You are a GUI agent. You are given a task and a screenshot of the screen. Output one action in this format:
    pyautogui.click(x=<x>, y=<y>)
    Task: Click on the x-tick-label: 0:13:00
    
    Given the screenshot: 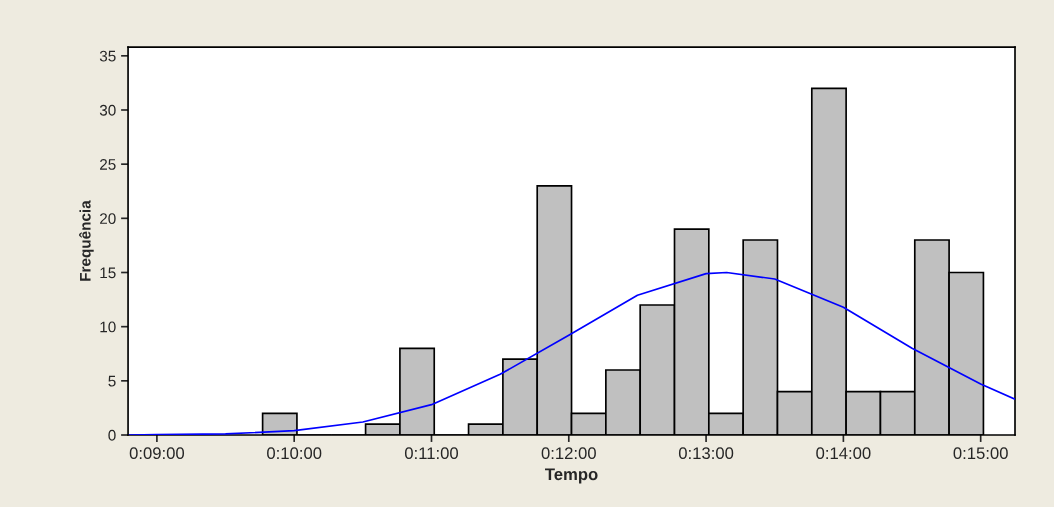 What is the action you would take?
    pyautogui.click(x=706, y=453)
    